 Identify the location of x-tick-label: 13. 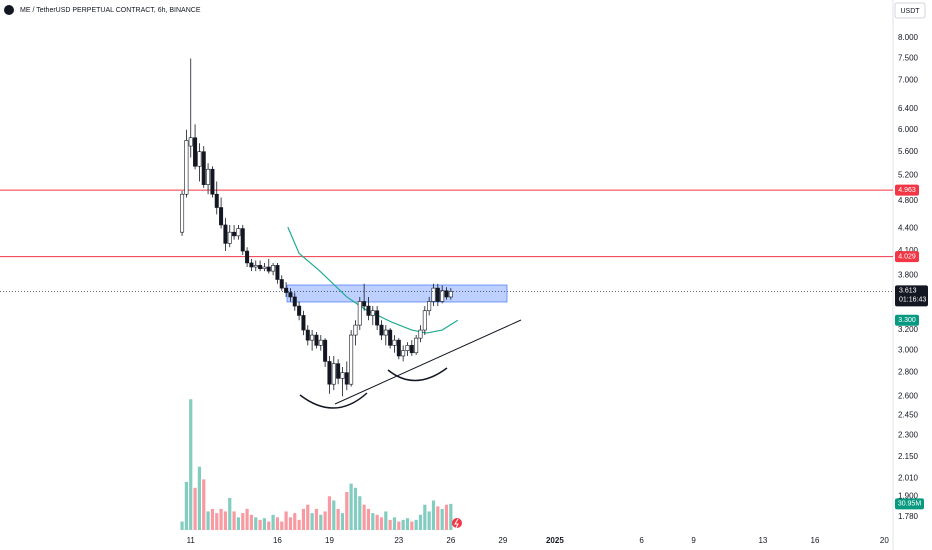
(762, 540).